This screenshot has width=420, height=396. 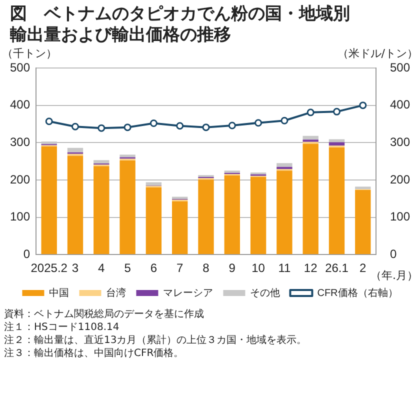 What do you see at coordinates (206, 268) in the screenshot?
I see `x-tick-label: 8` at bounding box center [206, 268].